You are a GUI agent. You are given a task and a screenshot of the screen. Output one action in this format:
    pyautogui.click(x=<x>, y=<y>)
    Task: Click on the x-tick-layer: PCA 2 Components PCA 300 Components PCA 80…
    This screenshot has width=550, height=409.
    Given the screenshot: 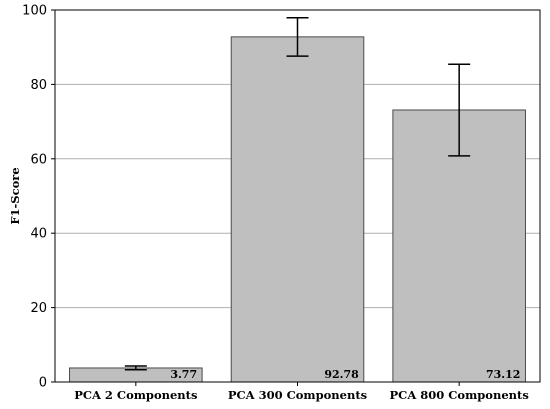 What is the action you would take?
    pyautogui.click(x=301, y=392)
    